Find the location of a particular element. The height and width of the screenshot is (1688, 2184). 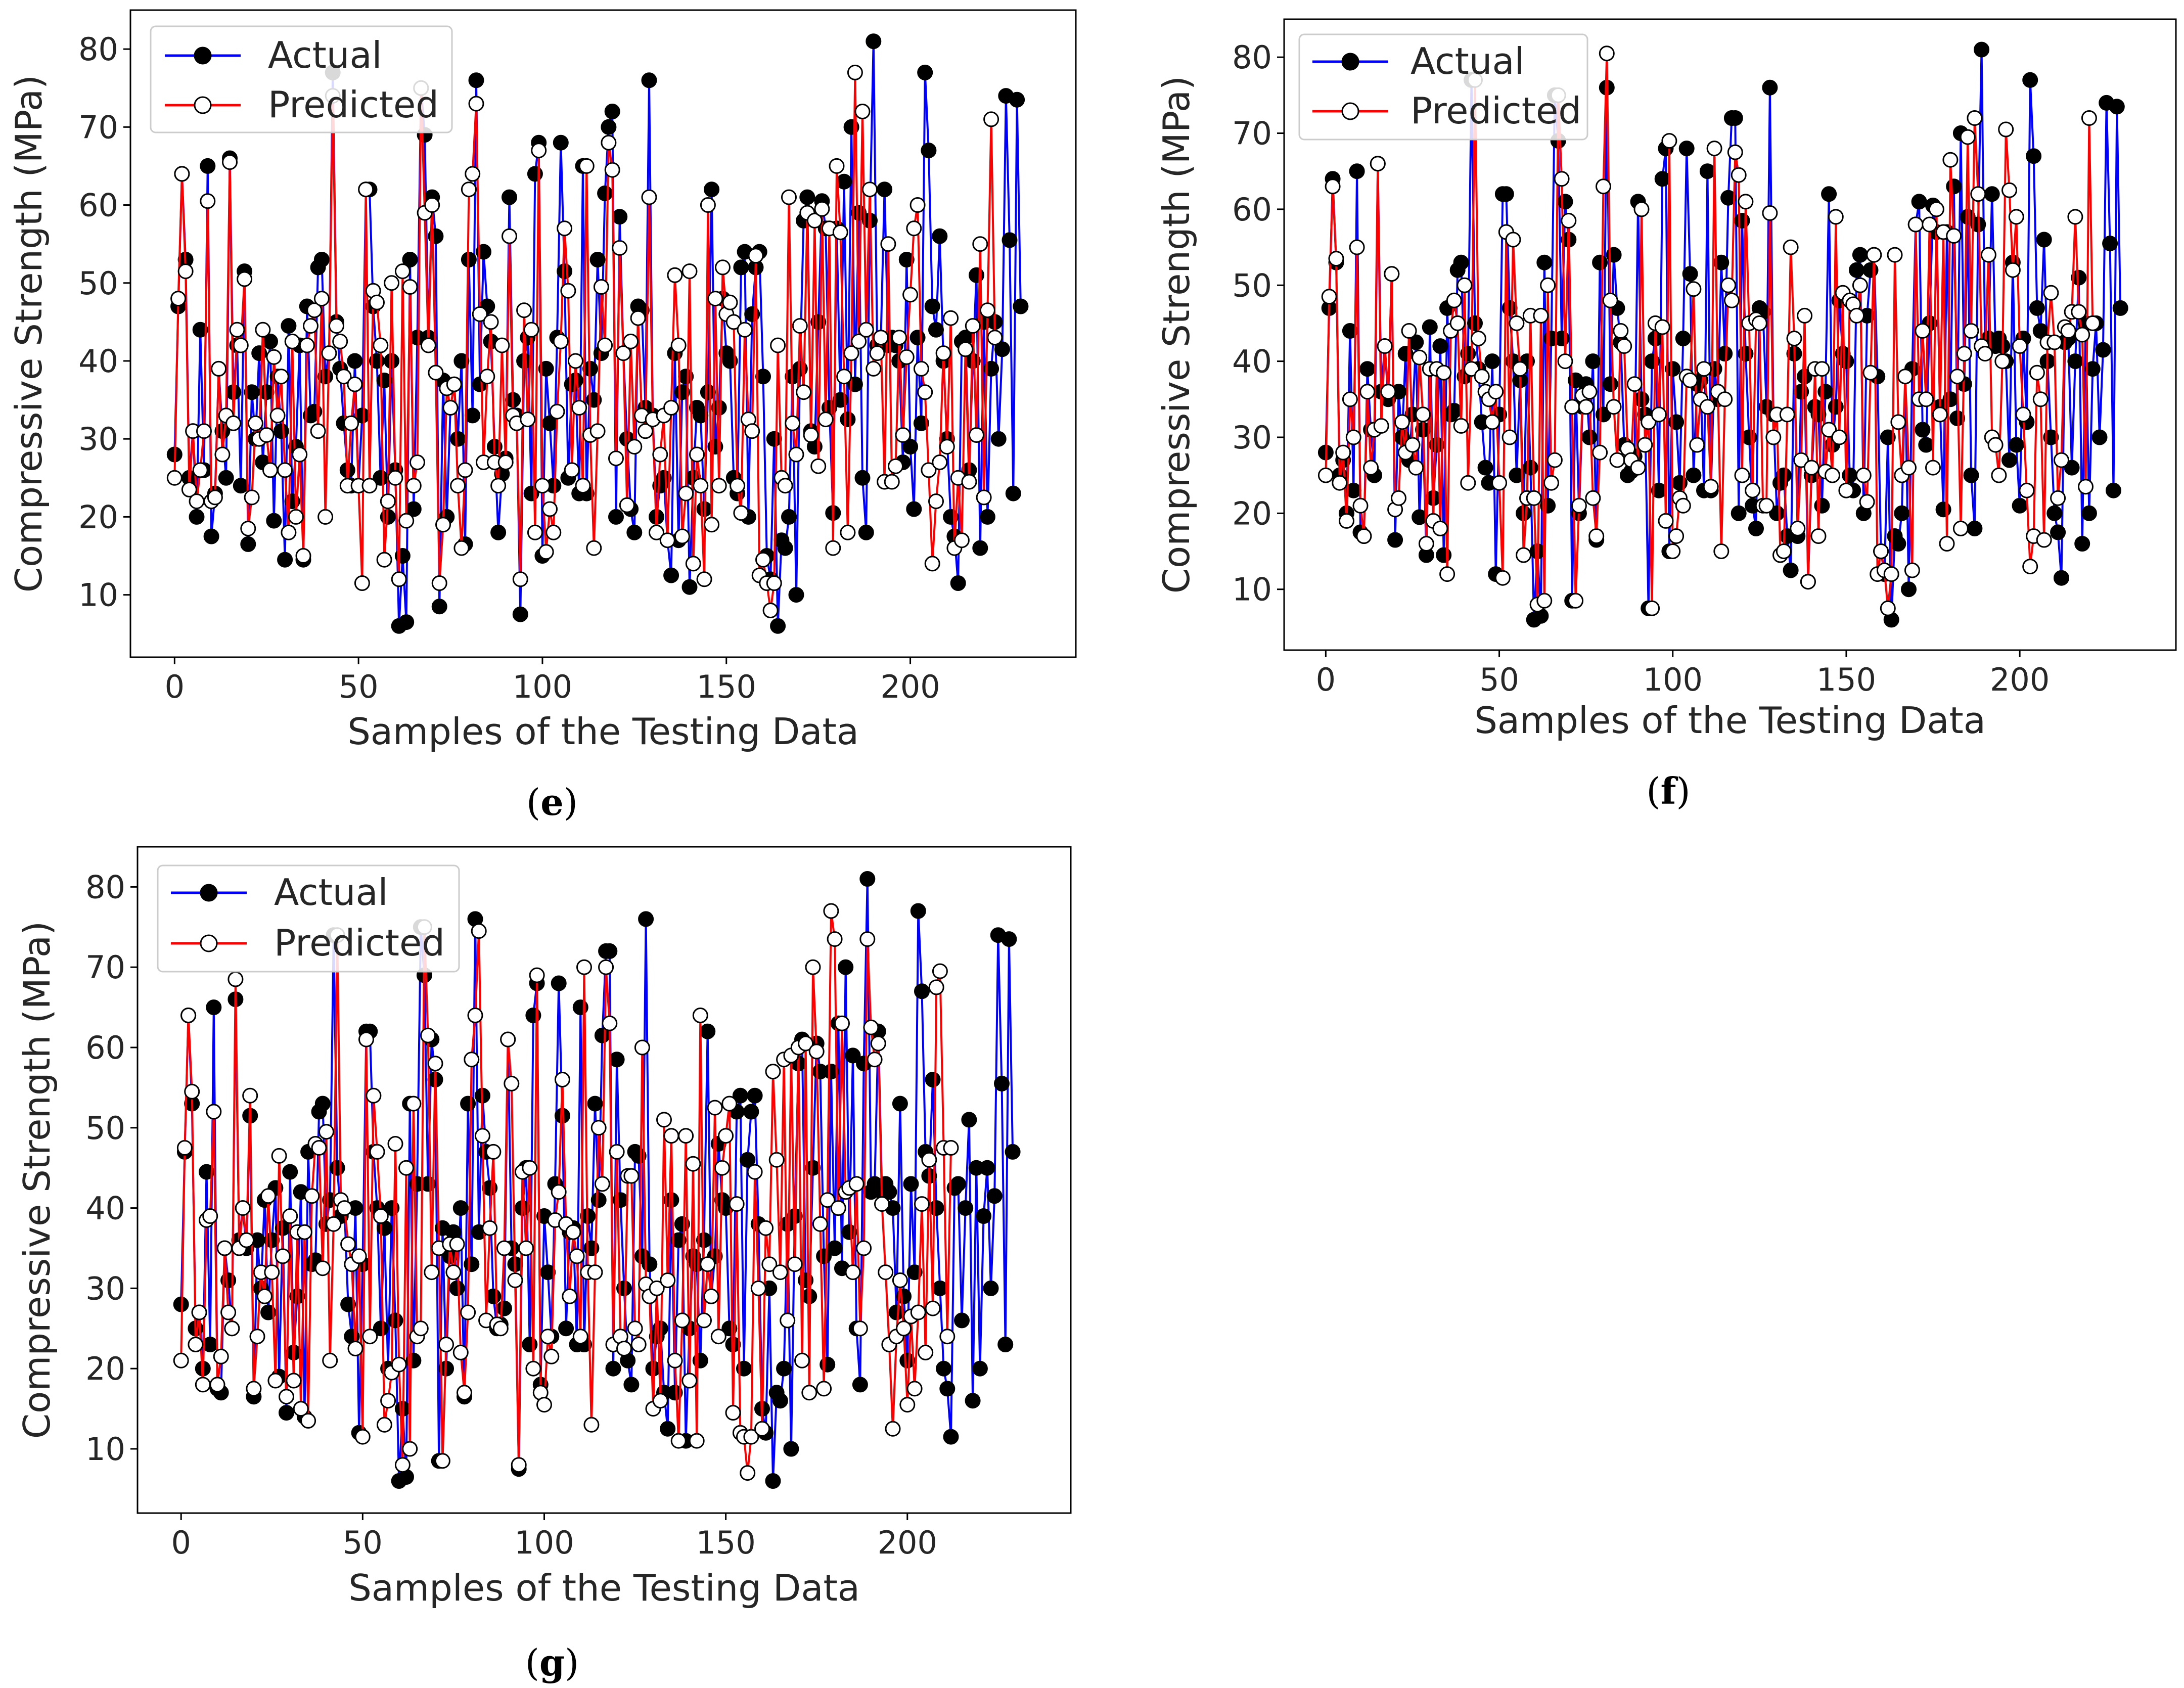

y-tick-label: 60 is located at coordinates (1252, 209).